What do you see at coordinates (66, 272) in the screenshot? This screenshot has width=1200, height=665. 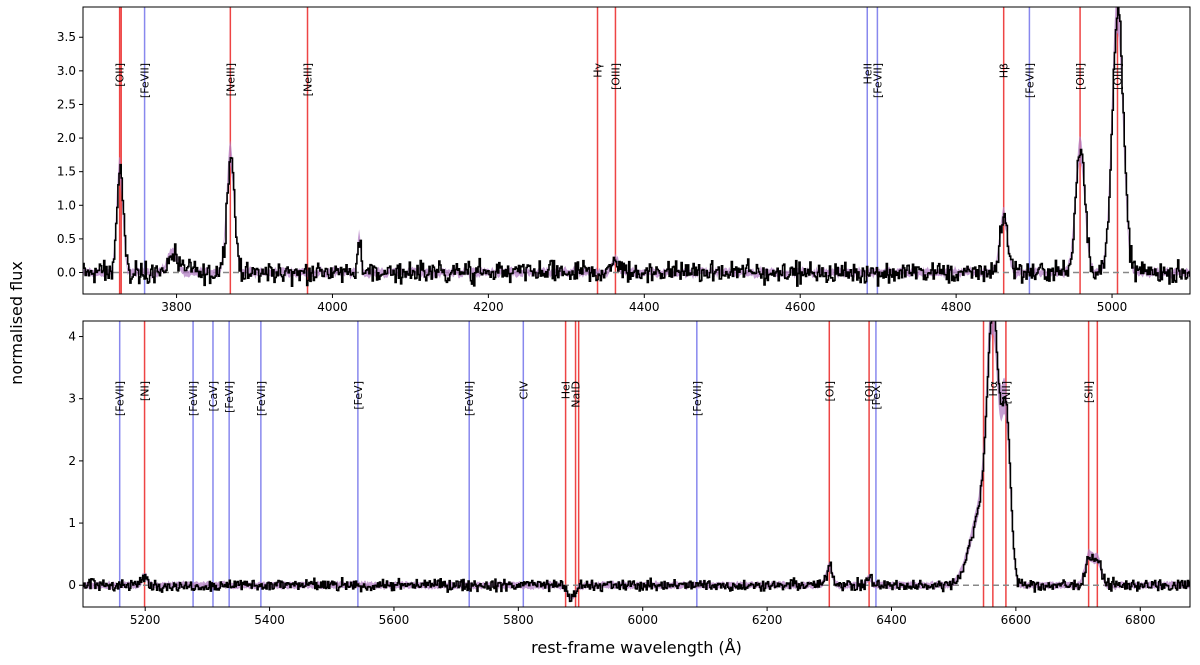 I see `y-tick-label-1-0: 0.0` at bounding box center [66, 272].